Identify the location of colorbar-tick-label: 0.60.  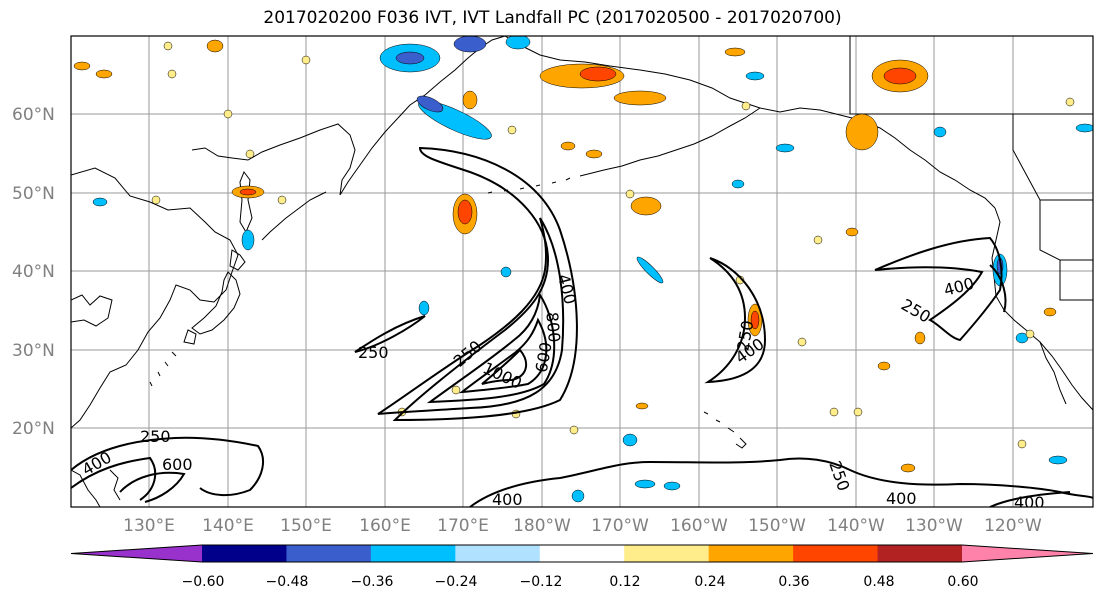
(962, 582).